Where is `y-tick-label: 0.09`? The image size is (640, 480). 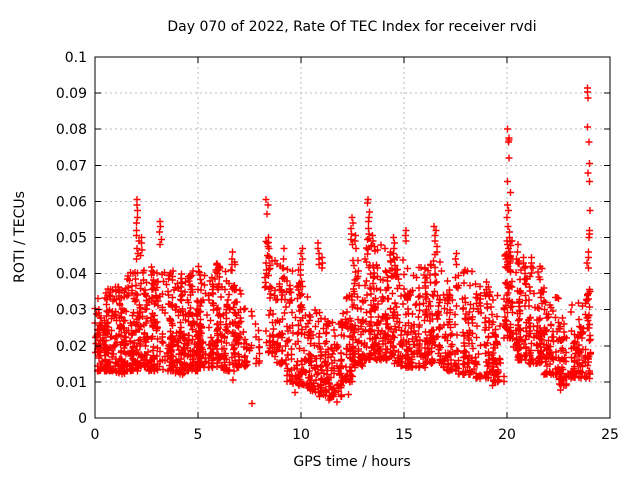 y-tick-label: 0.09 is located at coordinates (71, 94).